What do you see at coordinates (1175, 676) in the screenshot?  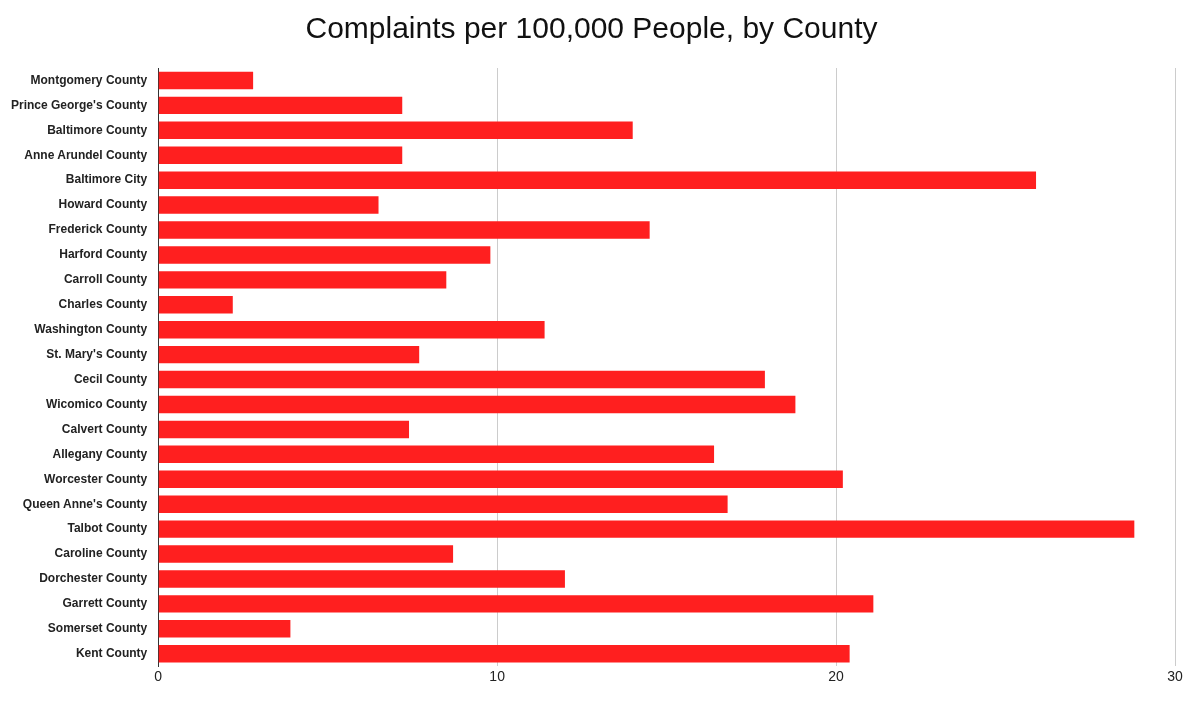 I see `x-tick-label: 30` at bounding box center [1175, 676].